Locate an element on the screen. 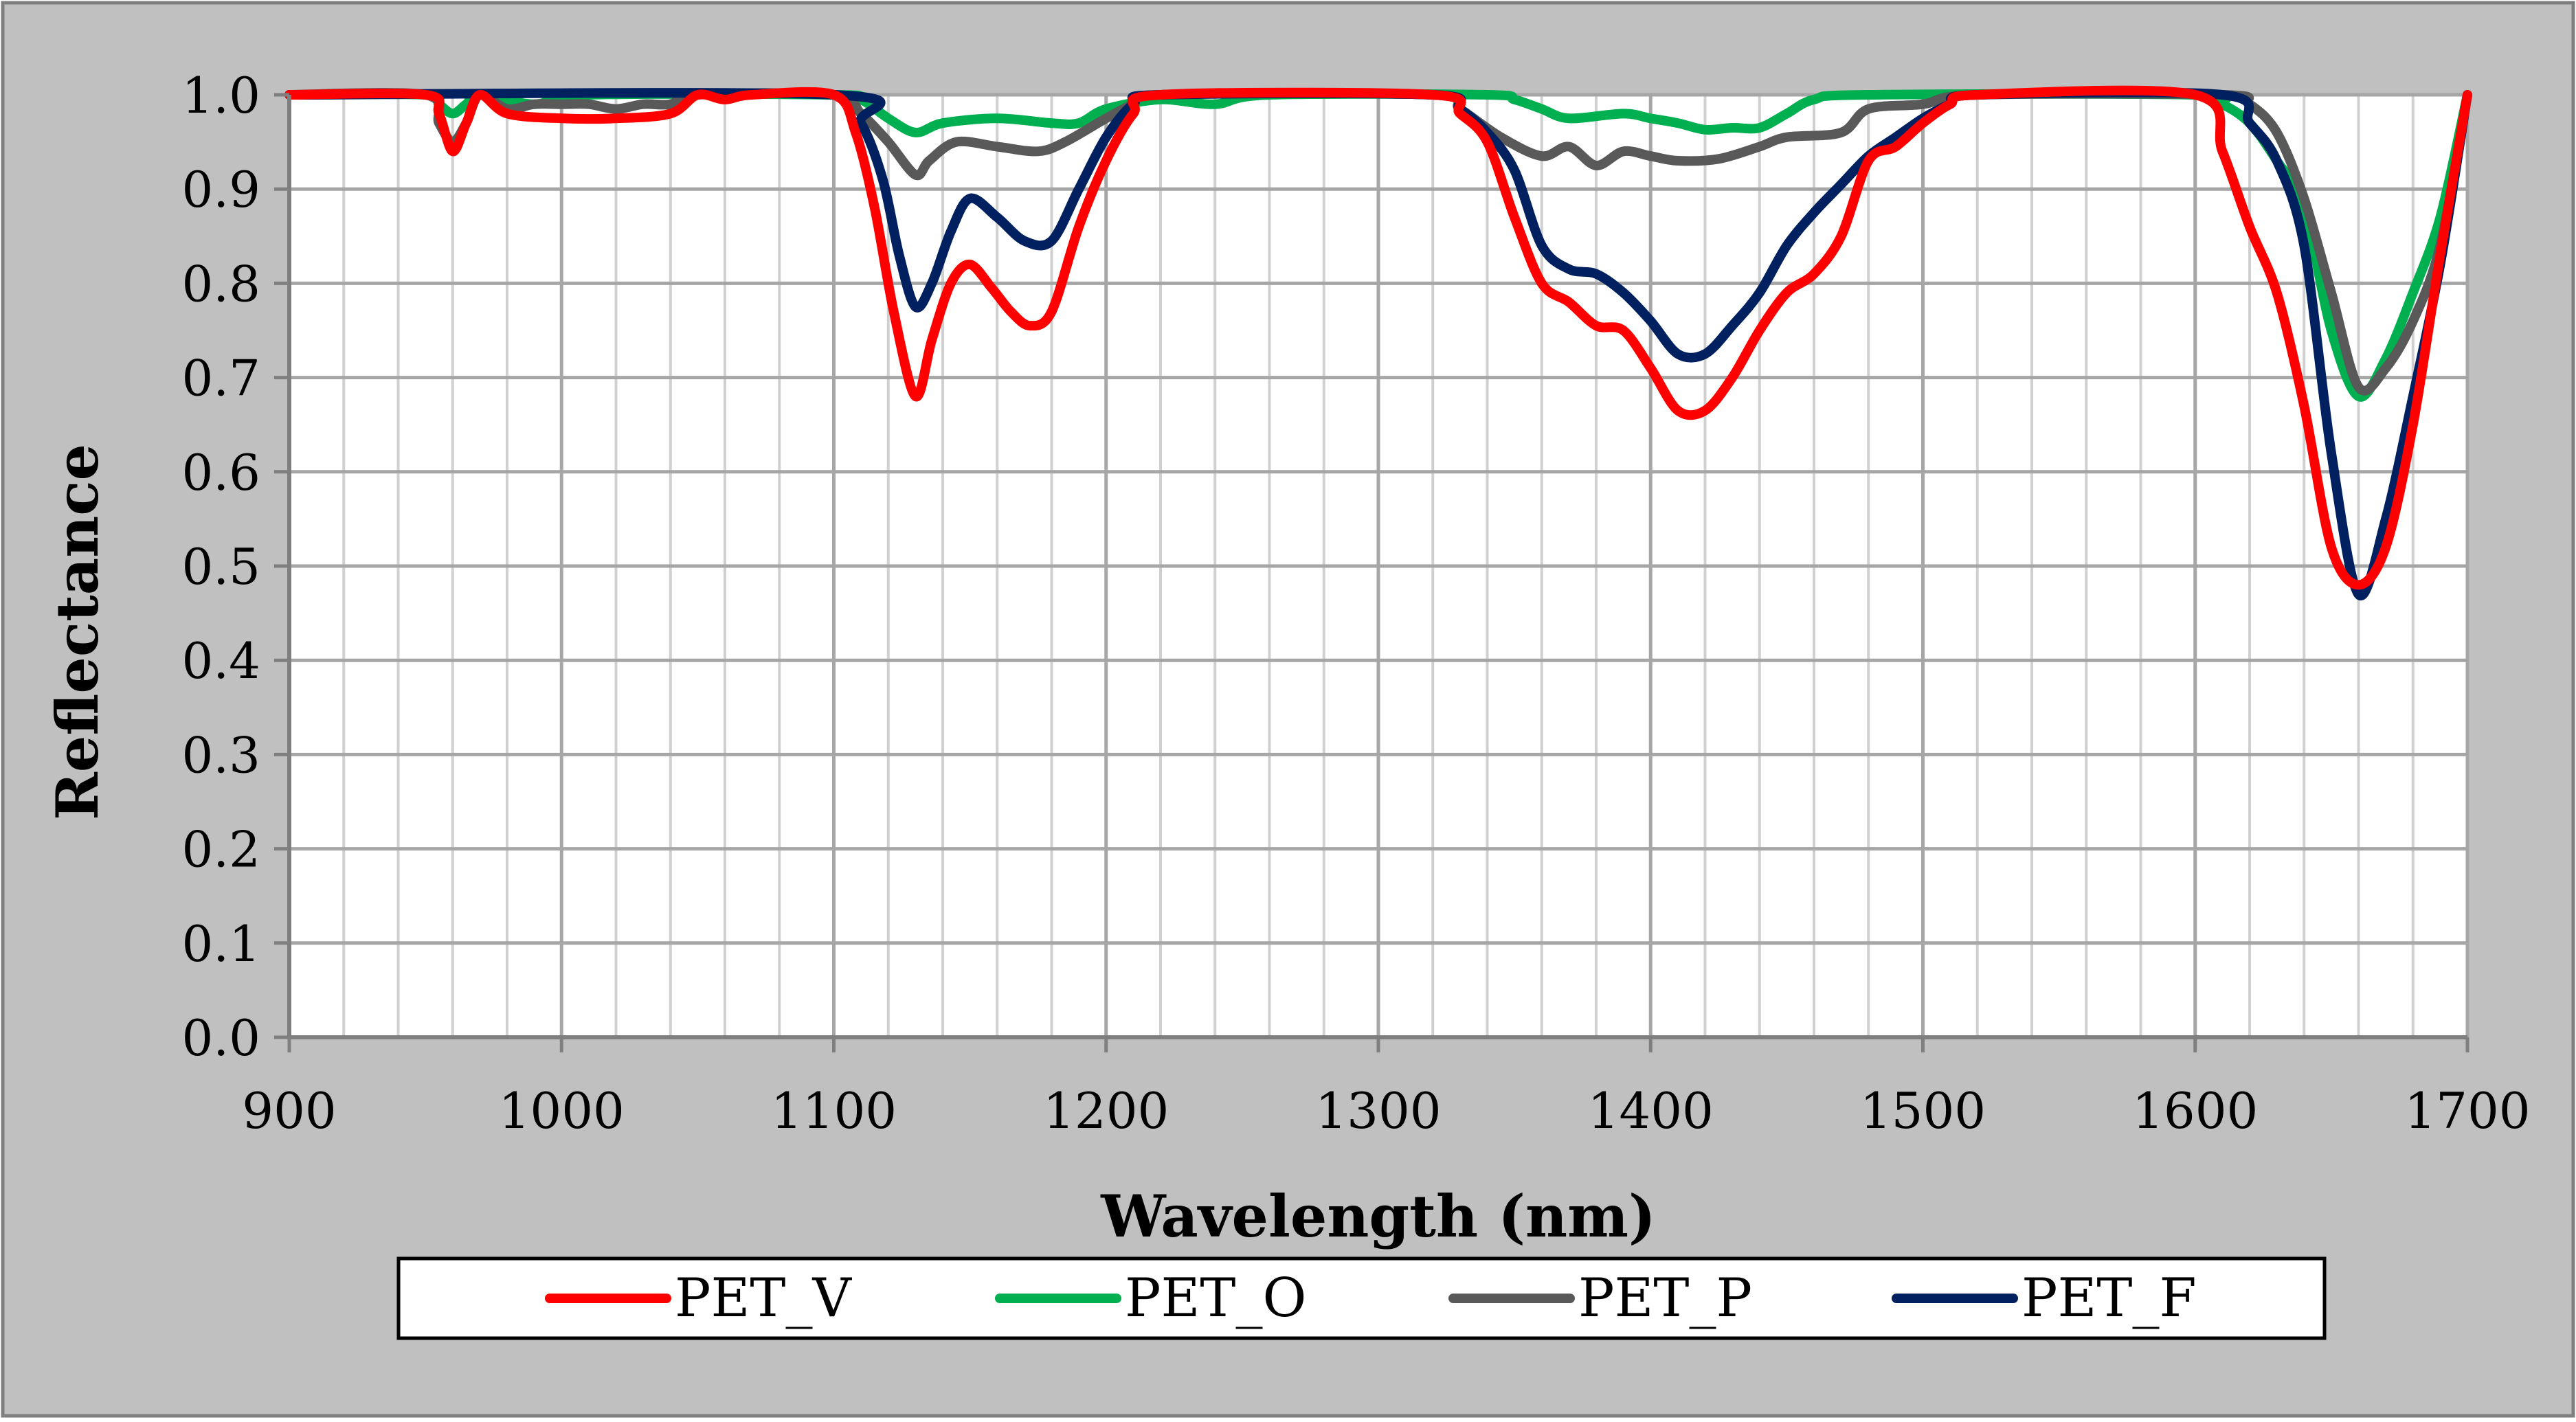 This screenshot has height=1422, width=2576. x-tick-label: 1000 is located at coordinates (562, 1111).